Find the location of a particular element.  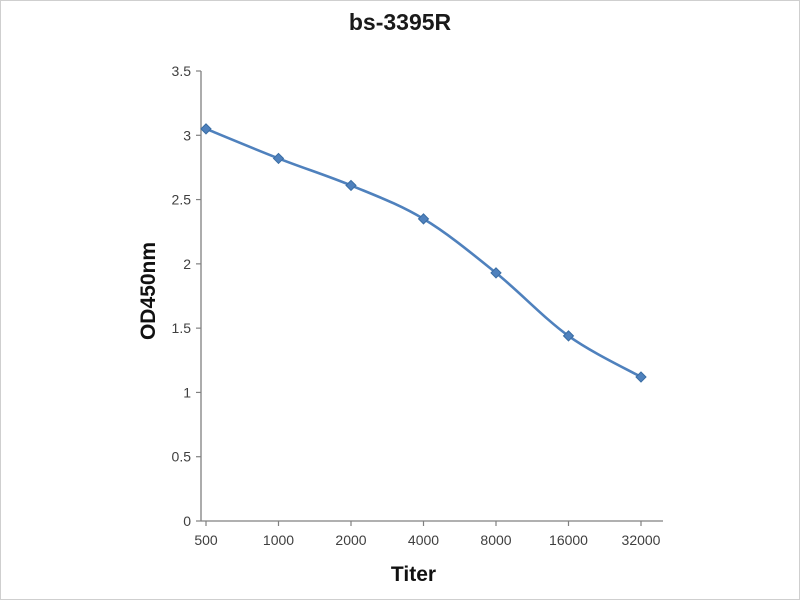

x-tick-label: 32000 is located at coordinates (641, 540).